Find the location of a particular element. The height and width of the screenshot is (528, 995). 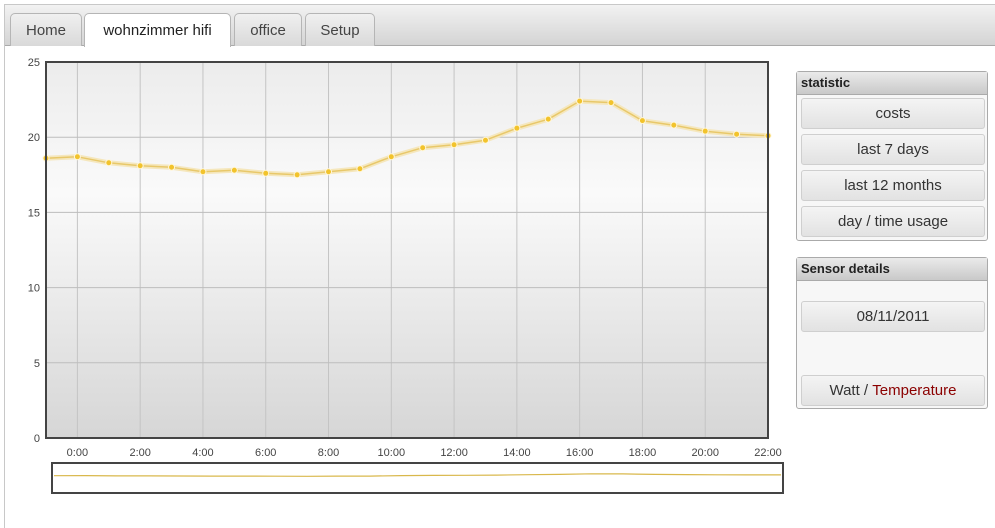

x-tick-label: 22:00 is located at coordinates (768, 453).